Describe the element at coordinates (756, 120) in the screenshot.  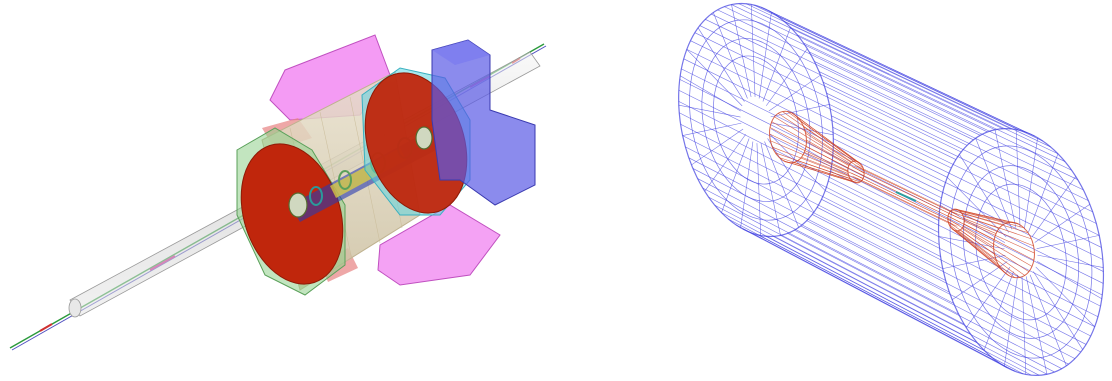
I see `back-face-ring` at that location.